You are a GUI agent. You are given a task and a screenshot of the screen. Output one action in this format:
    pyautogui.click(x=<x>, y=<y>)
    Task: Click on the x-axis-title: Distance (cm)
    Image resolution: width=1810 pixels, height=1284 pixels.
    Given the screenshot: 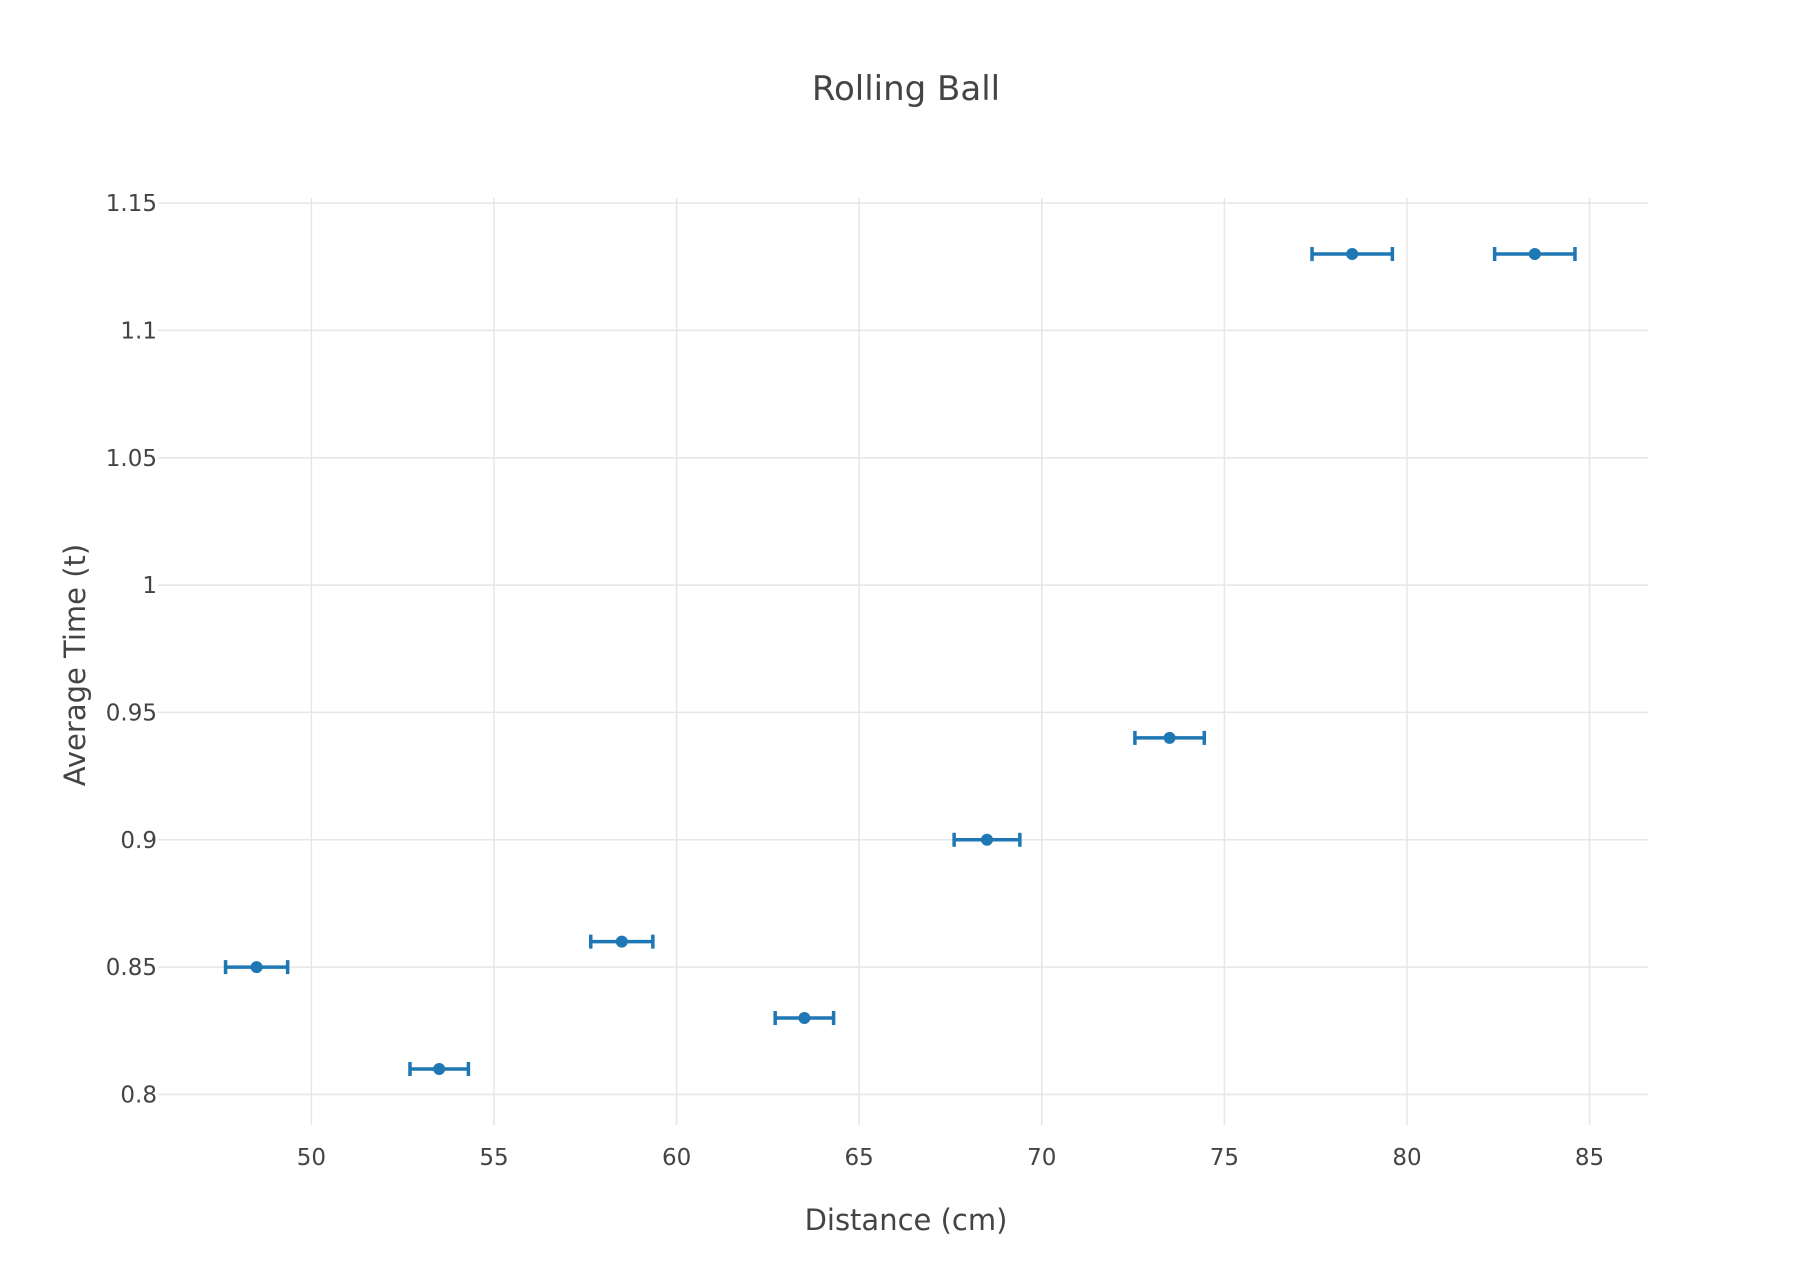 What is the action you would take?
    pyautogui.click(x=906, y=1220)
    